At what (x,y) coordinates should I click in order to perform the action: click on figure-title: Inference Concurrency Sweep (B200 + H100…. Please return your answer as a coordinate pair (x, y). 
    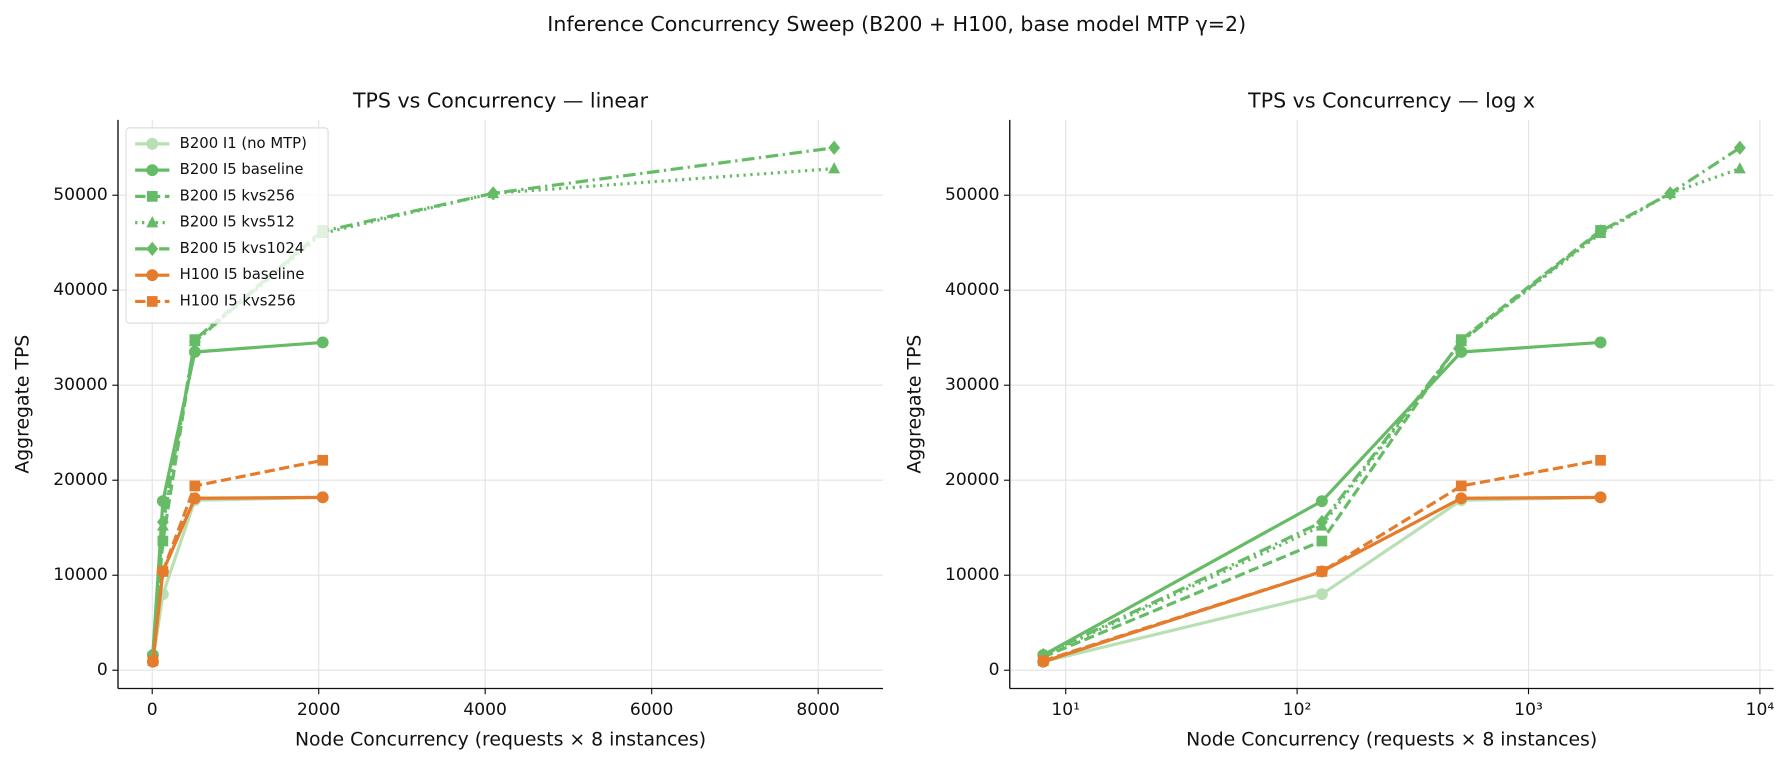
    Looking at the image, I should click on (896, 24).